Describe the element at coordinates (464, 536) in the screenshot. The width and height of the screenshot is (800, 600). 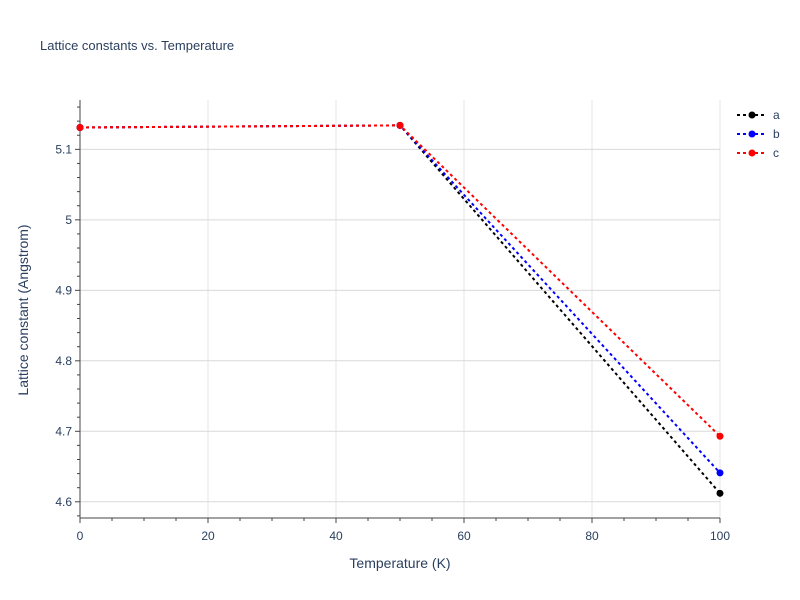
I see `x-tick-label: 60` at that location.